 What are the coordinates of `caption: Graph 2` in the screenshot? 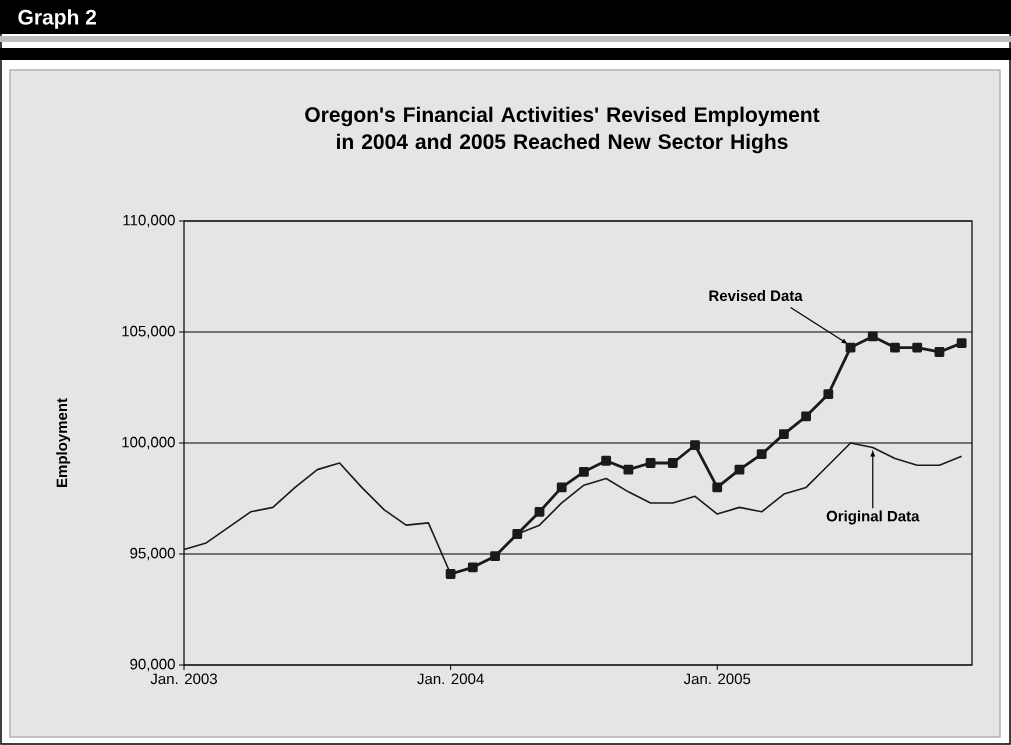 It's located at (57, 19).